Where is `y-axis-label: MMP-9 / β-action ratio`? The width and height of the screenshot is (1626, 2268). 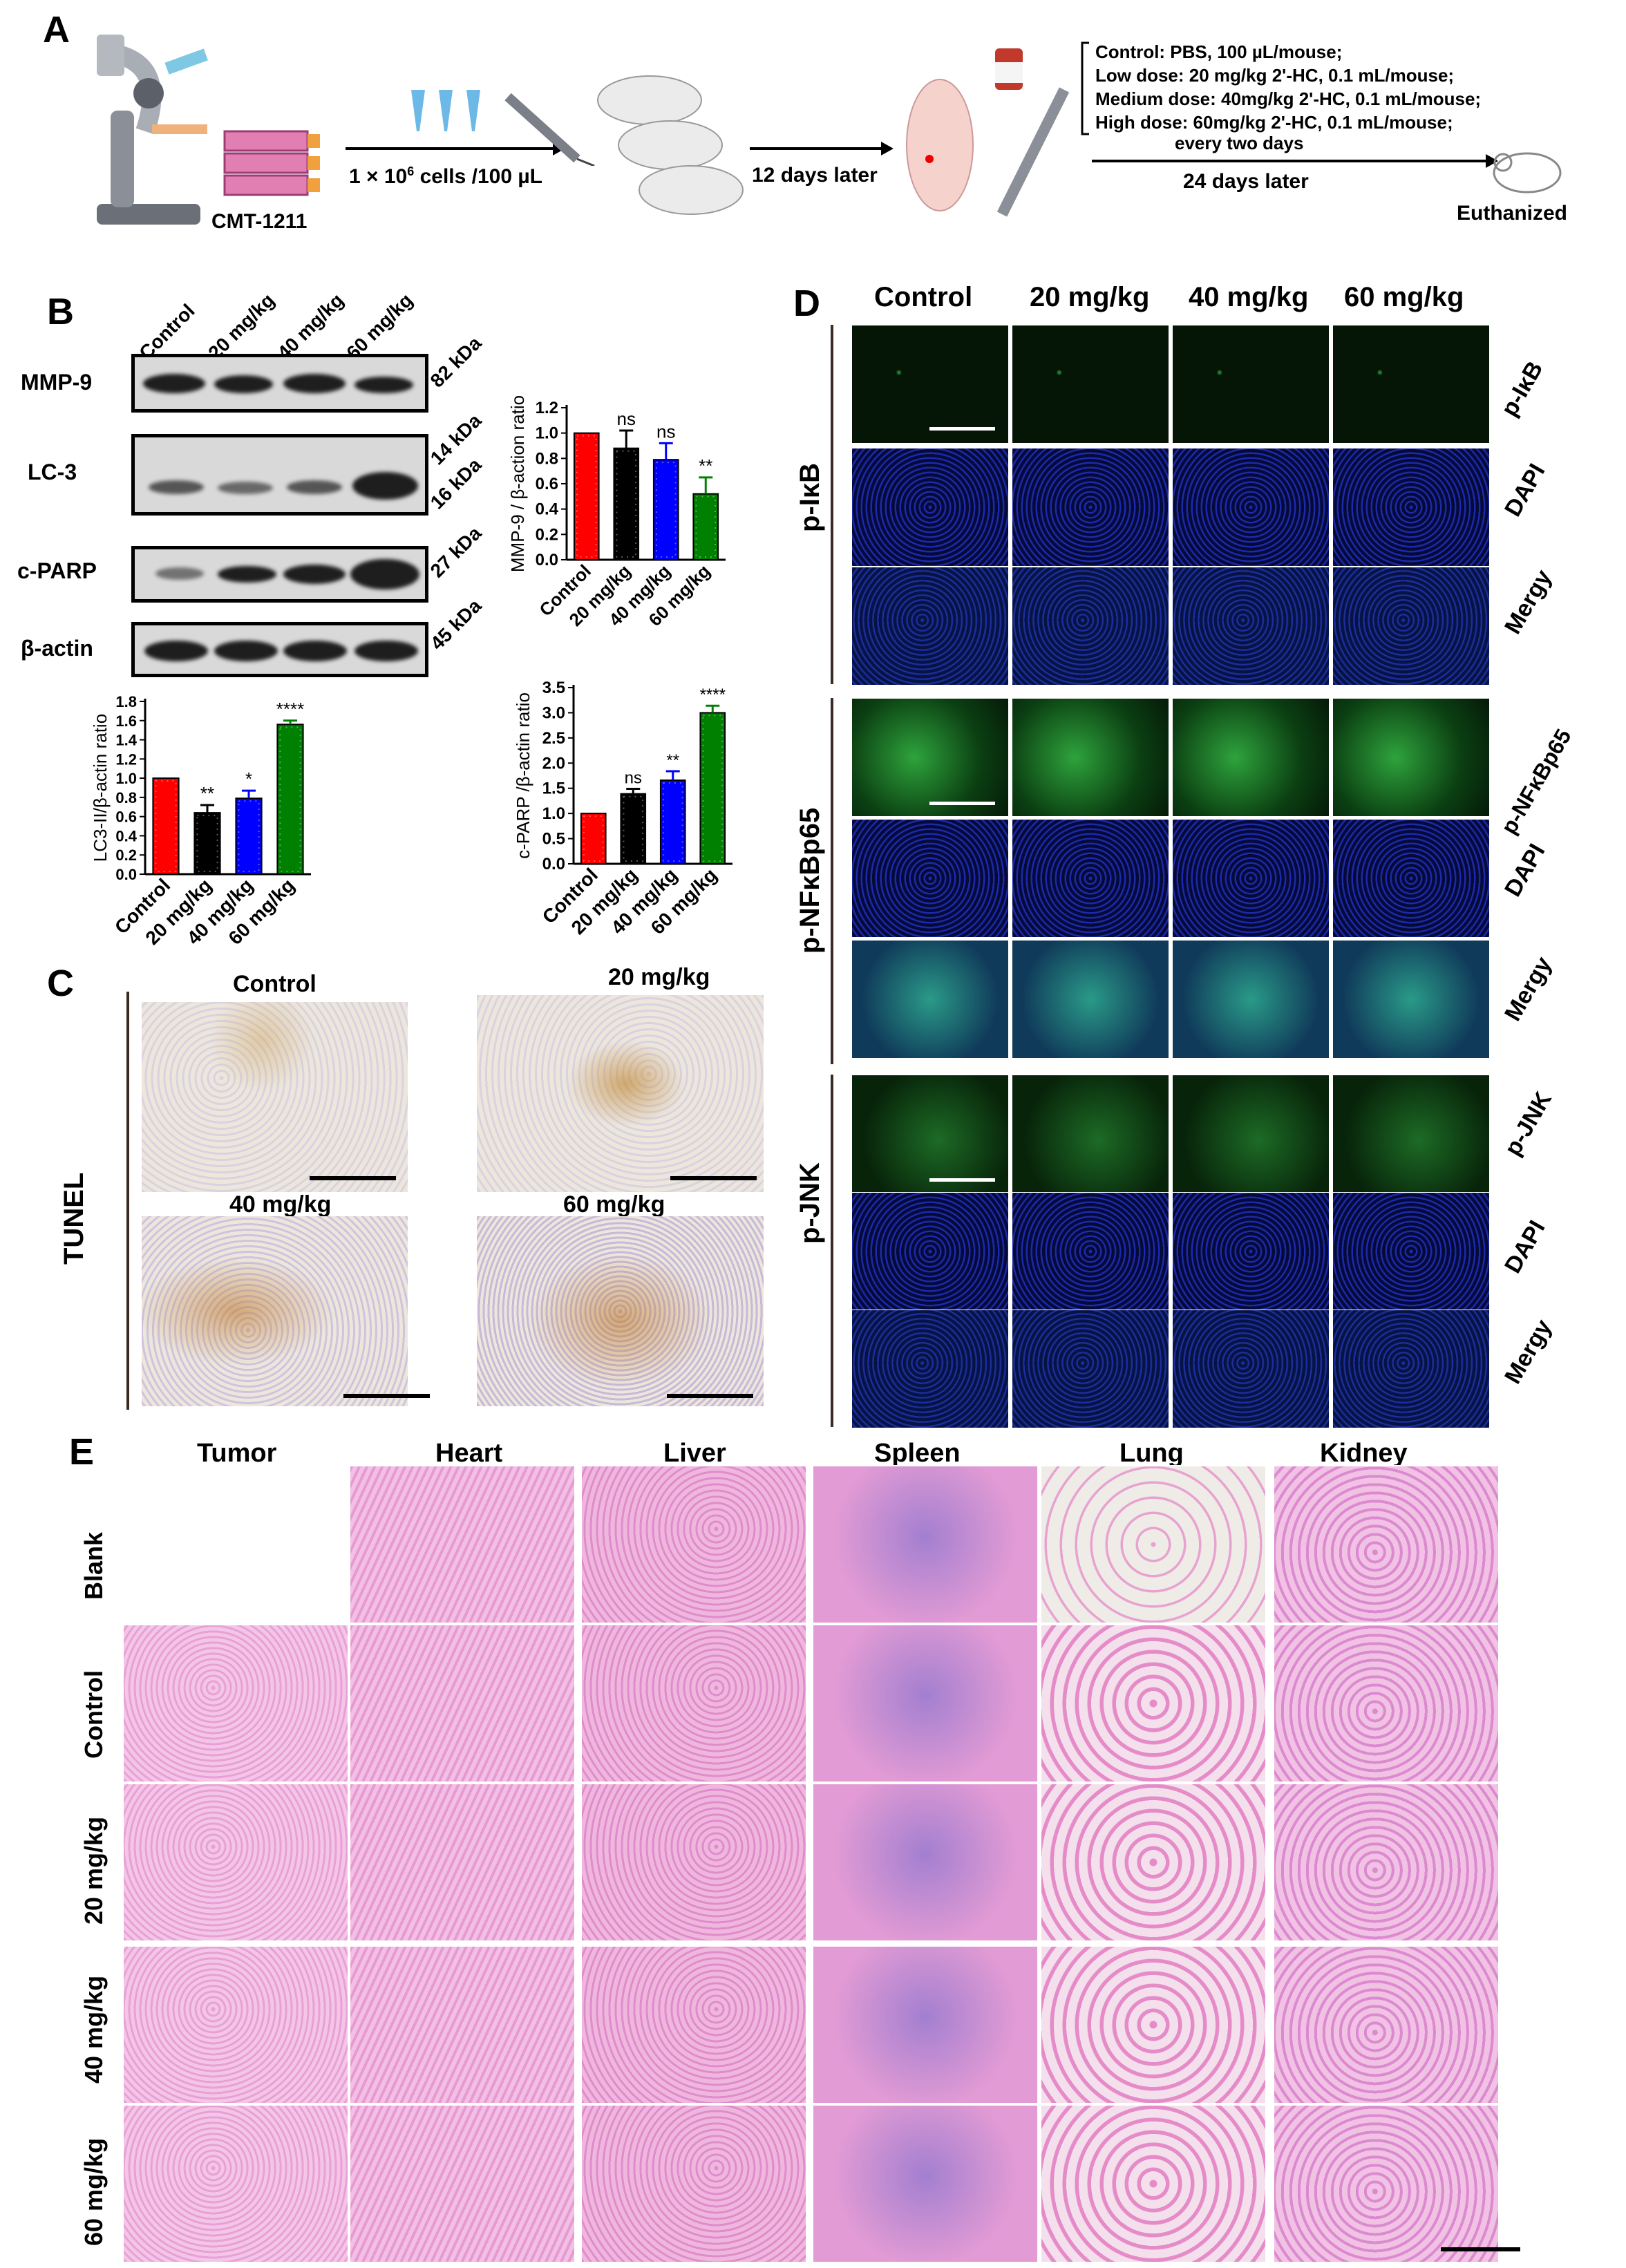 y-axis-label: MMP-9 / β-action ratio is located at coordinates (517, 483).